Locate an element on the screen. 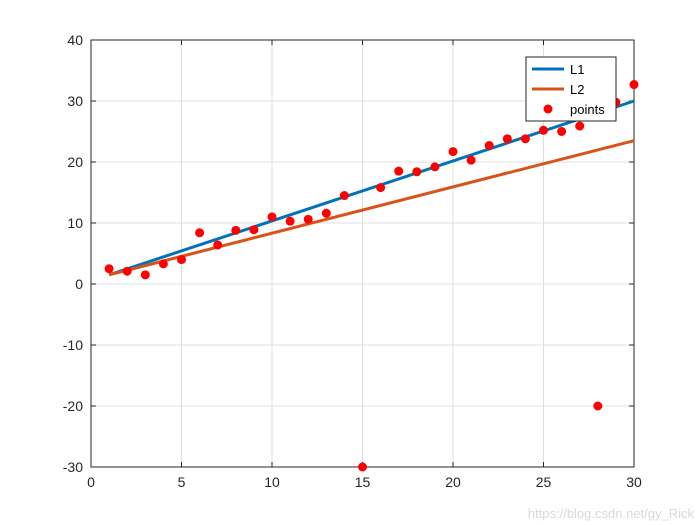  x-tick-label: 25 is located at coordinates (544, 482).